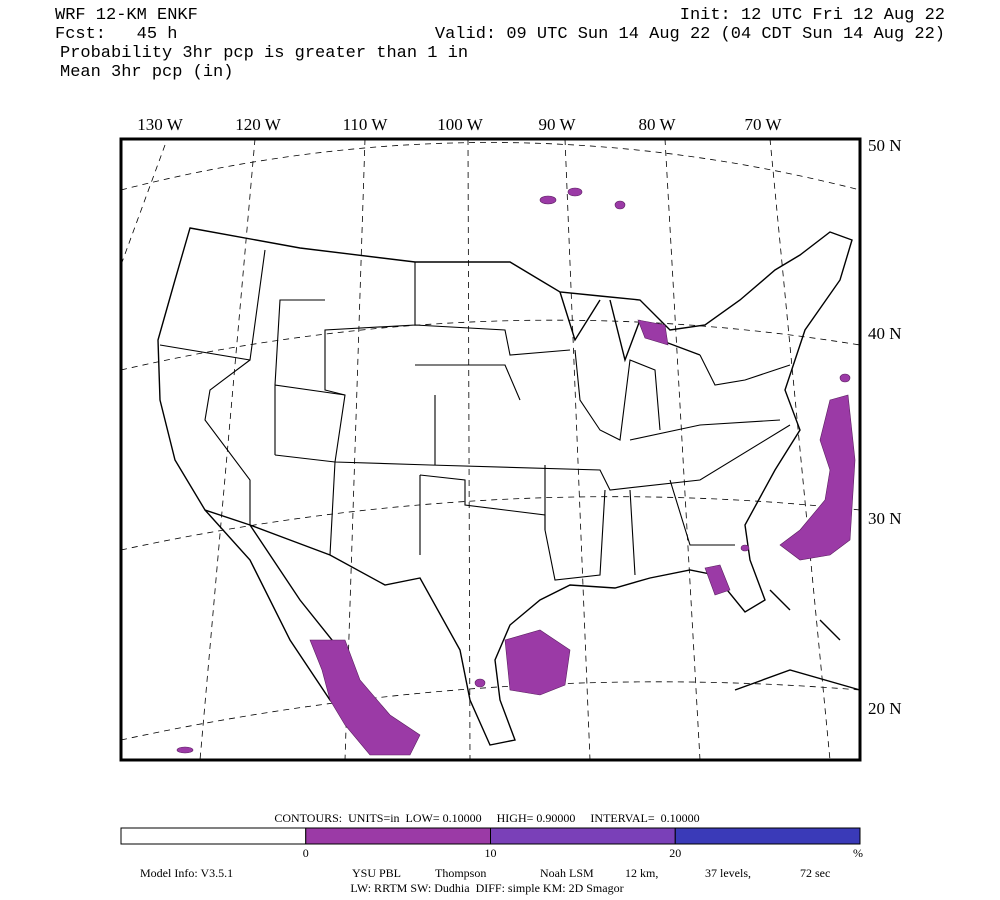 Image resolution: width=1000 pixels, height=900 pixels. What do you see at coordinates (186, 873) in the screenshot?
I see `model-info: Model Info: V3.5.1` at bounding box center [186, 873].